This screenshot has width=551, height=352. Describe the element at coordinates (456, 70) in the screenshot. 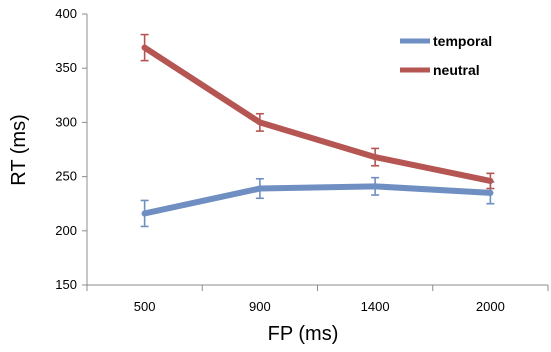

I see `legend-label-neutral: neutral` at that location.